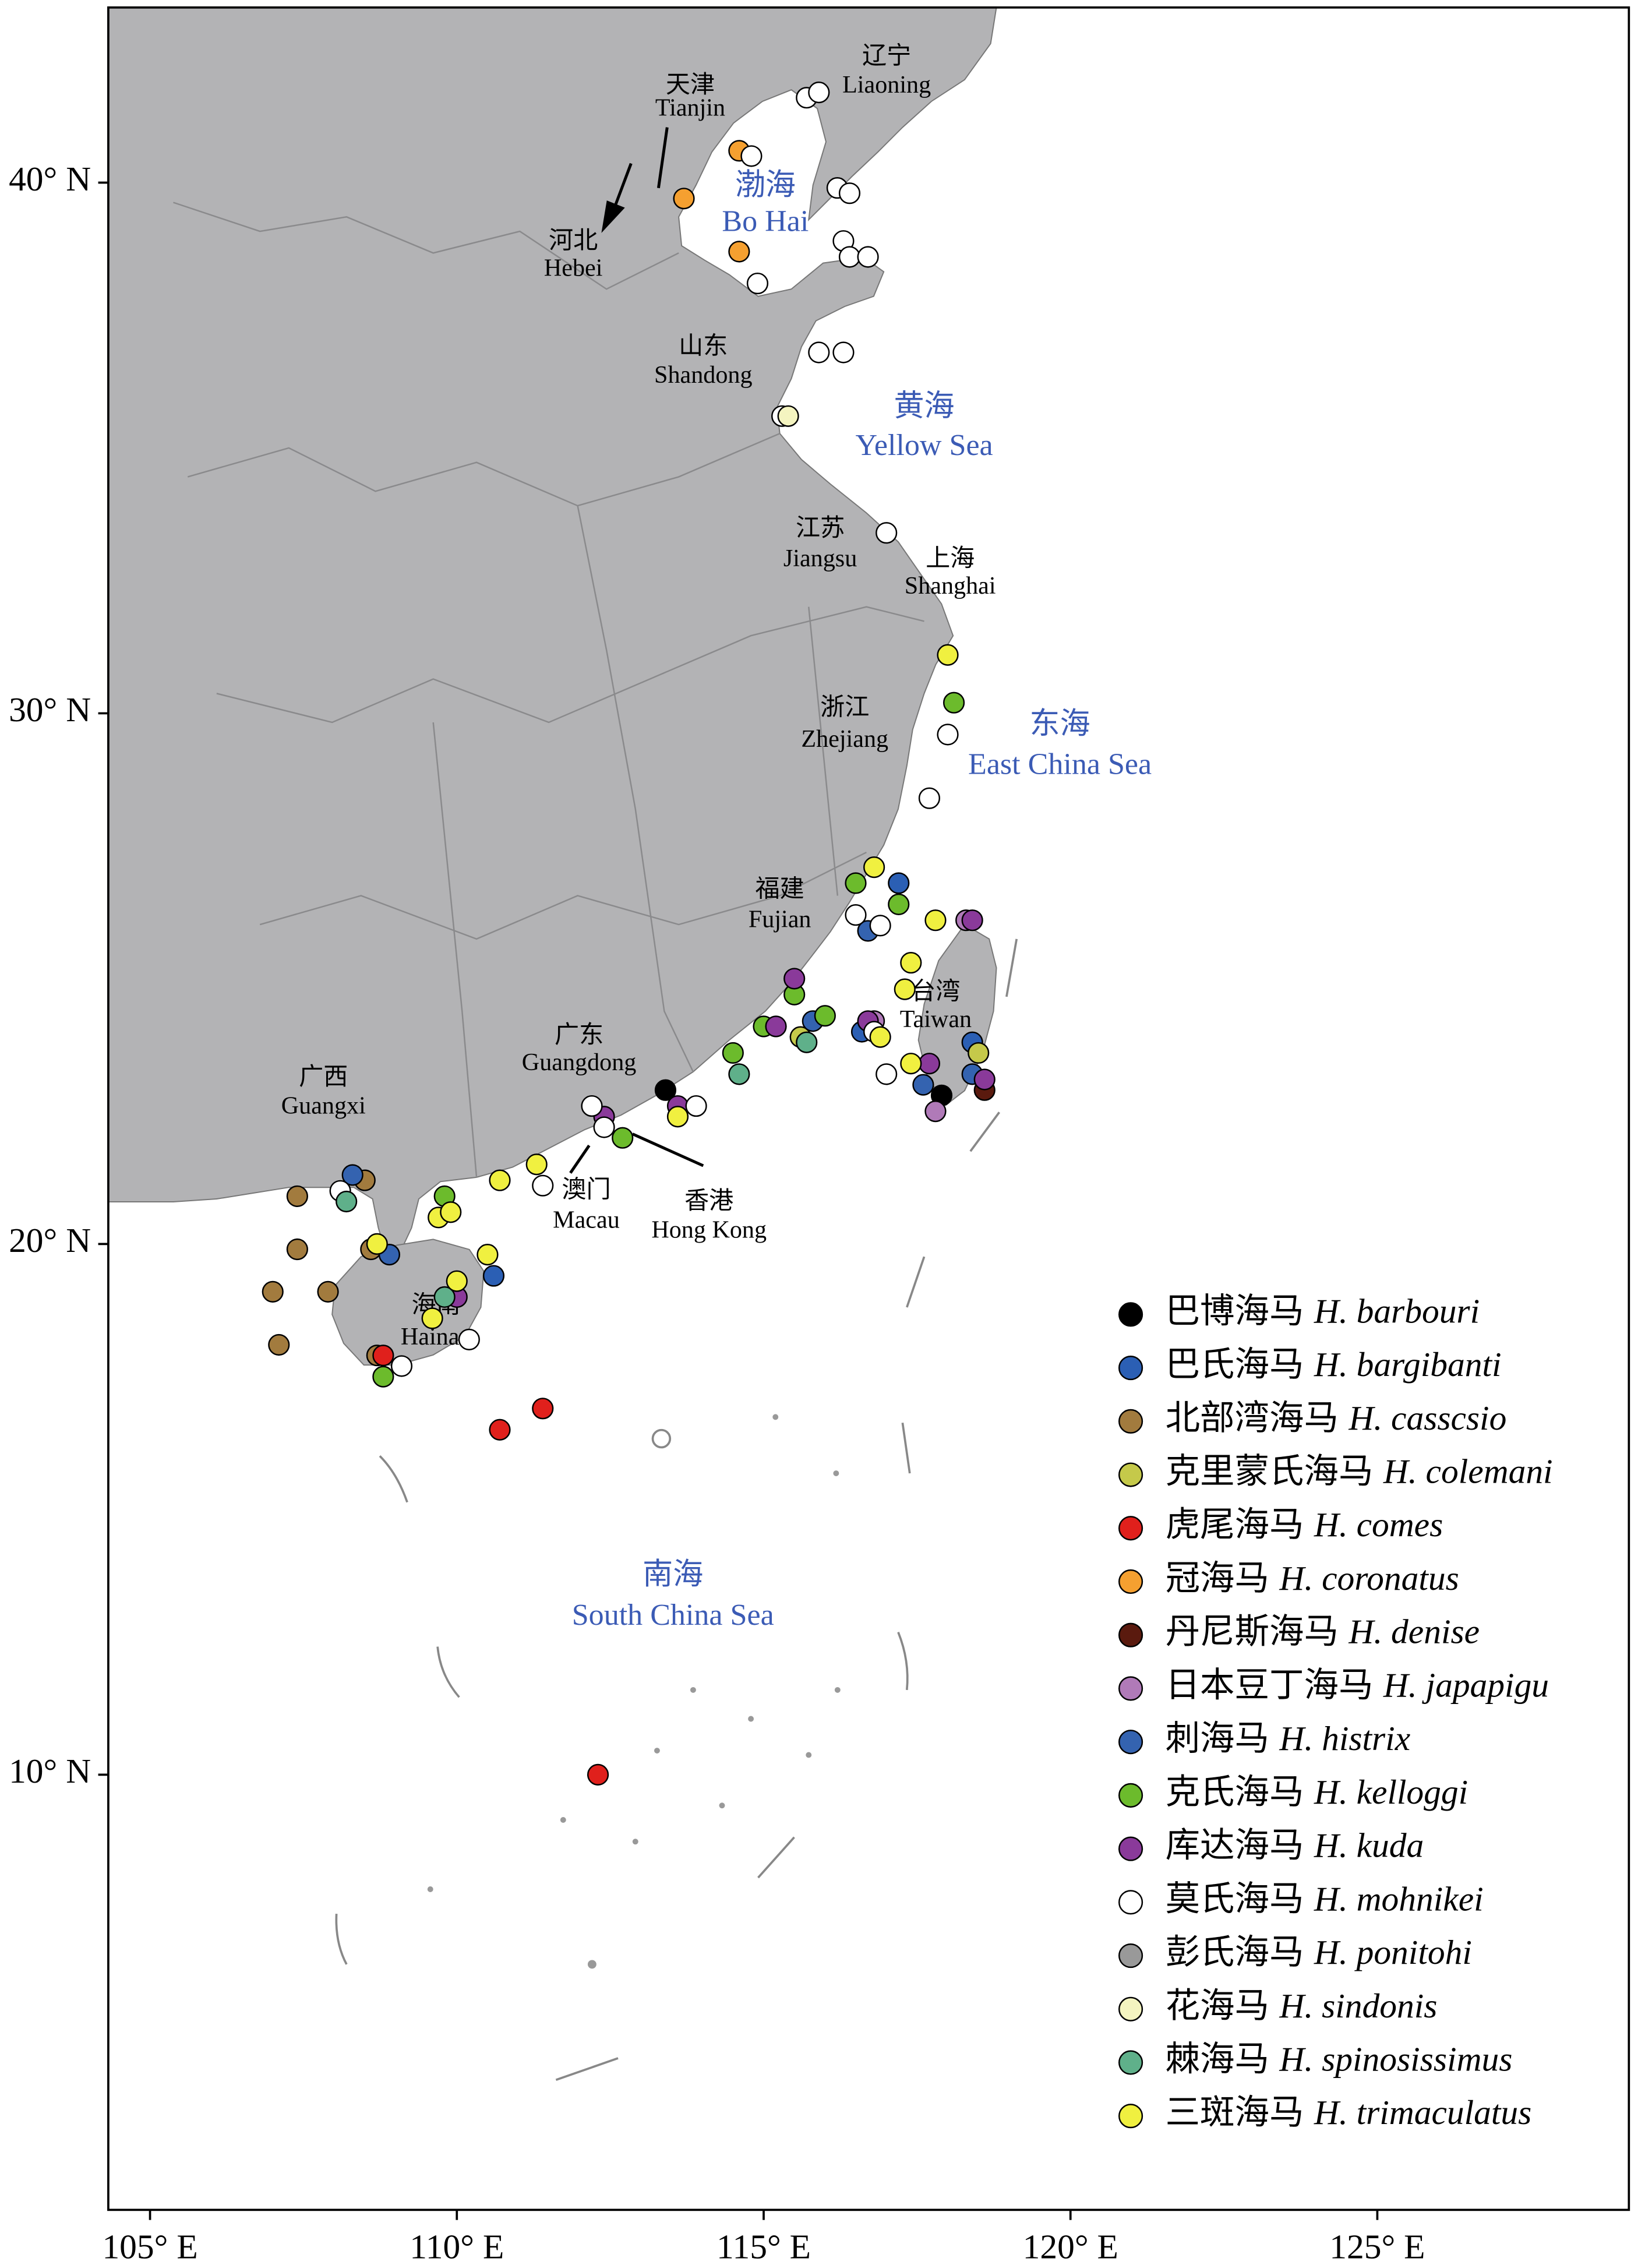 Image resolution: width=1652 pixels, height=2265 pixels. I want to click on x-tick-label: 115° E, so click(763, 2246).